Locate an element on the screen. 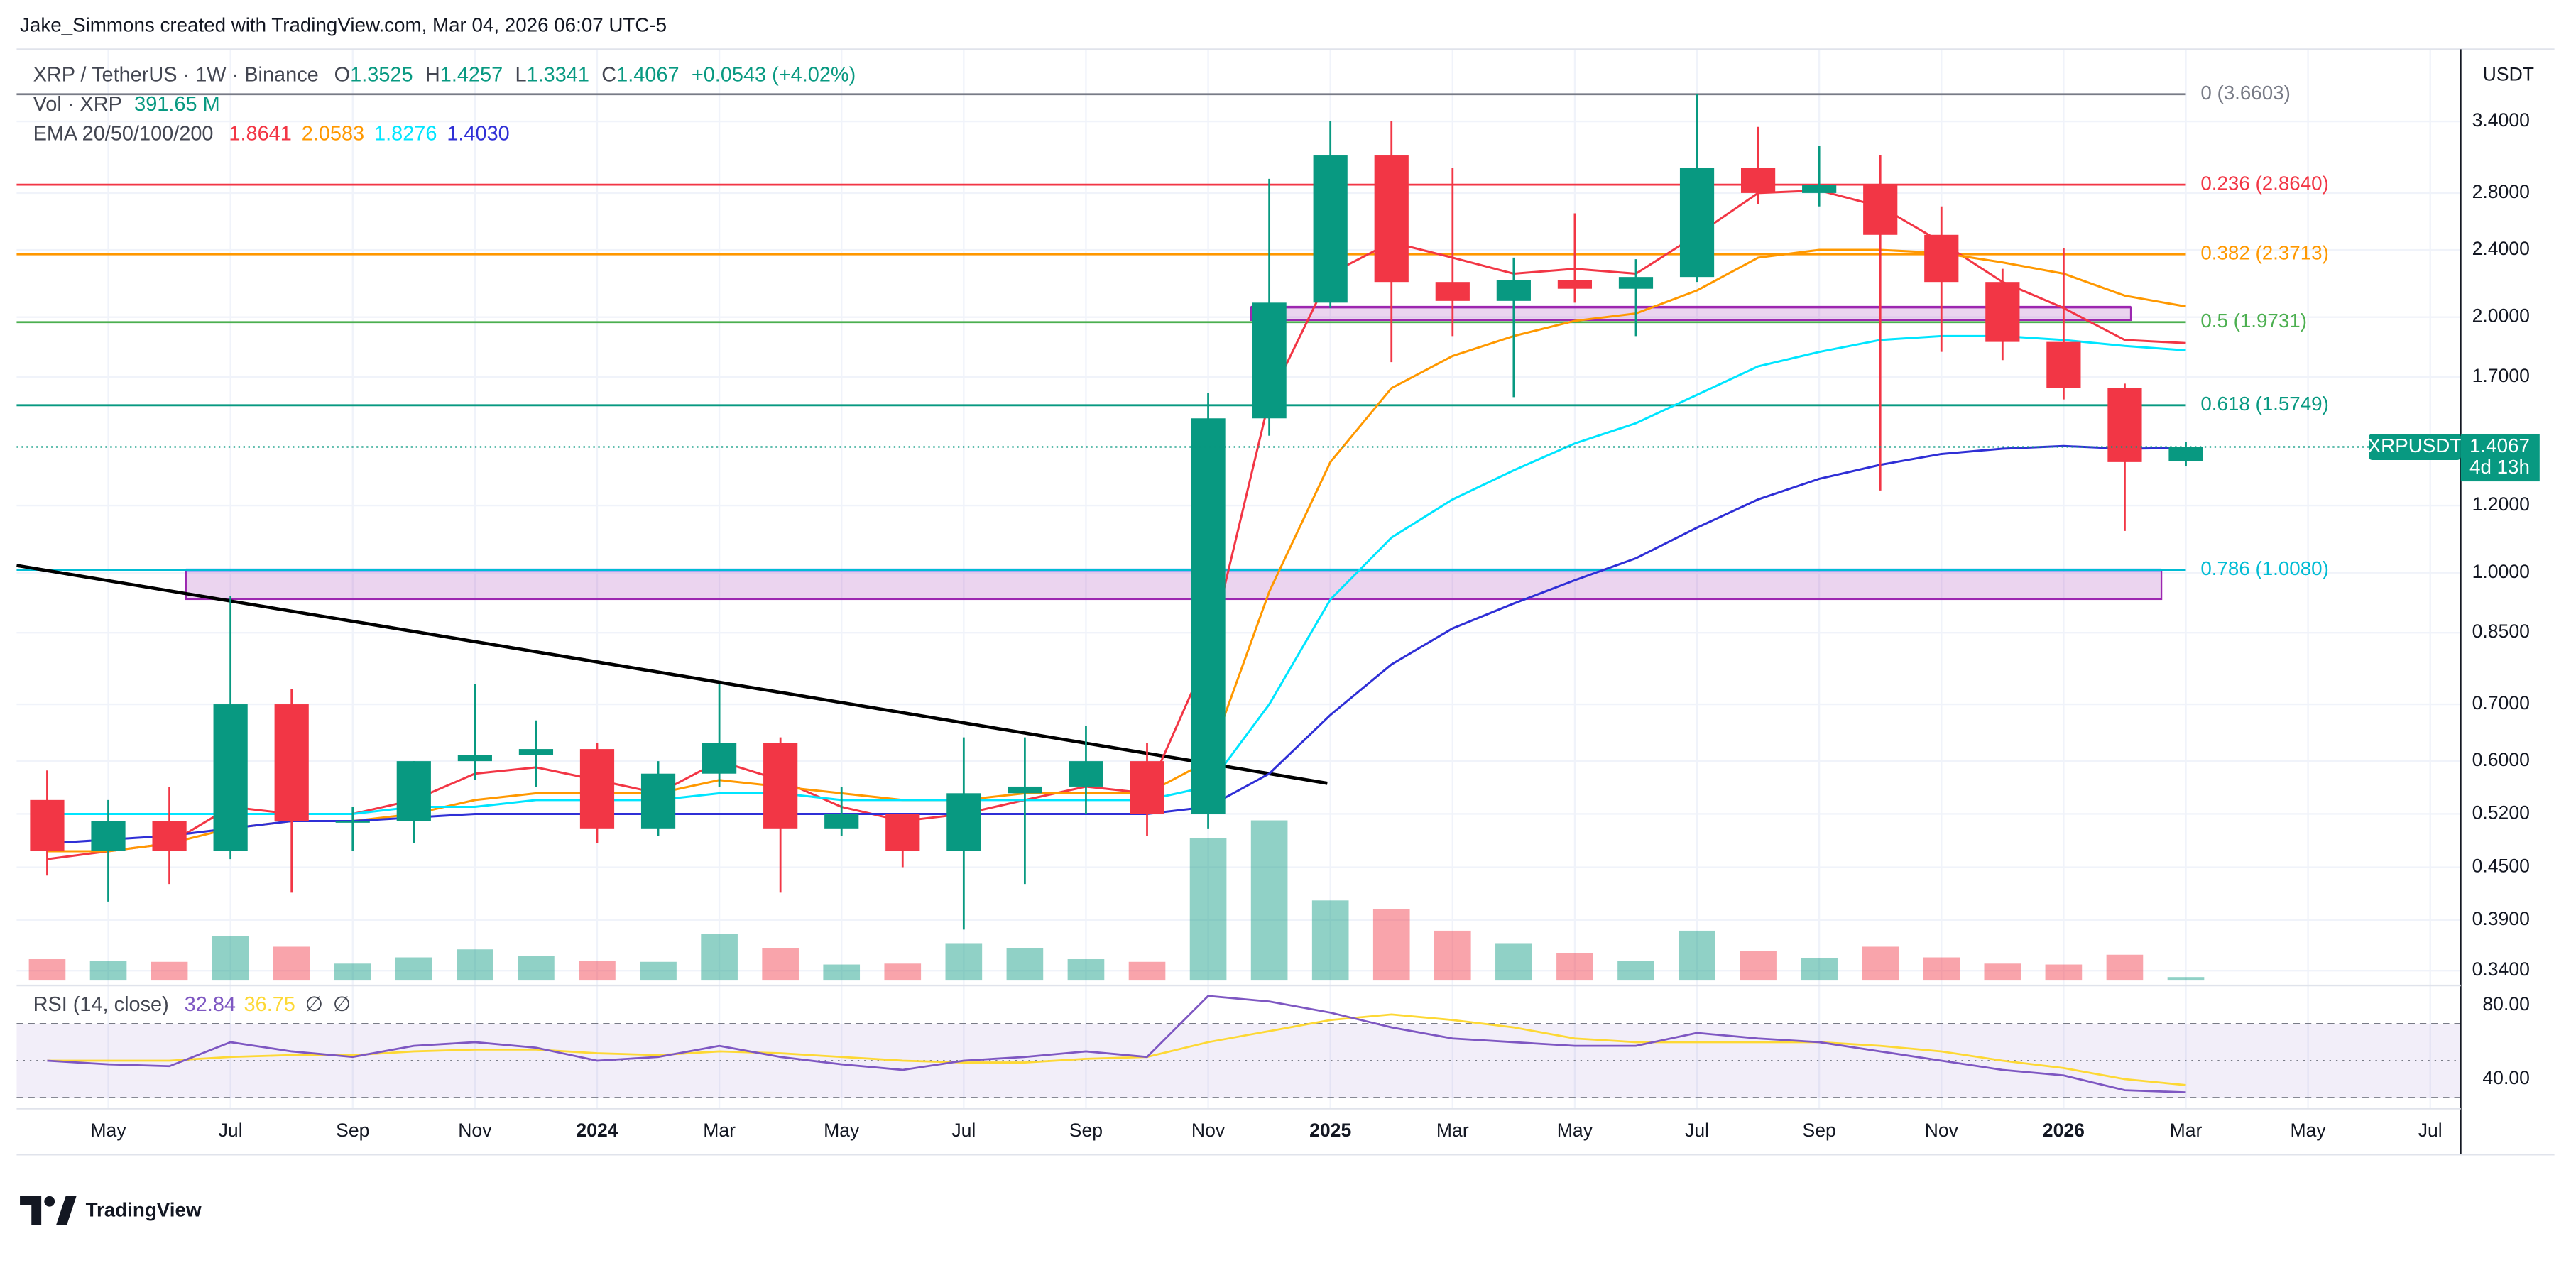 Image resolution: width=2576 pixels, height=1263 pixels. zone is located at coordinates (1174, 585).